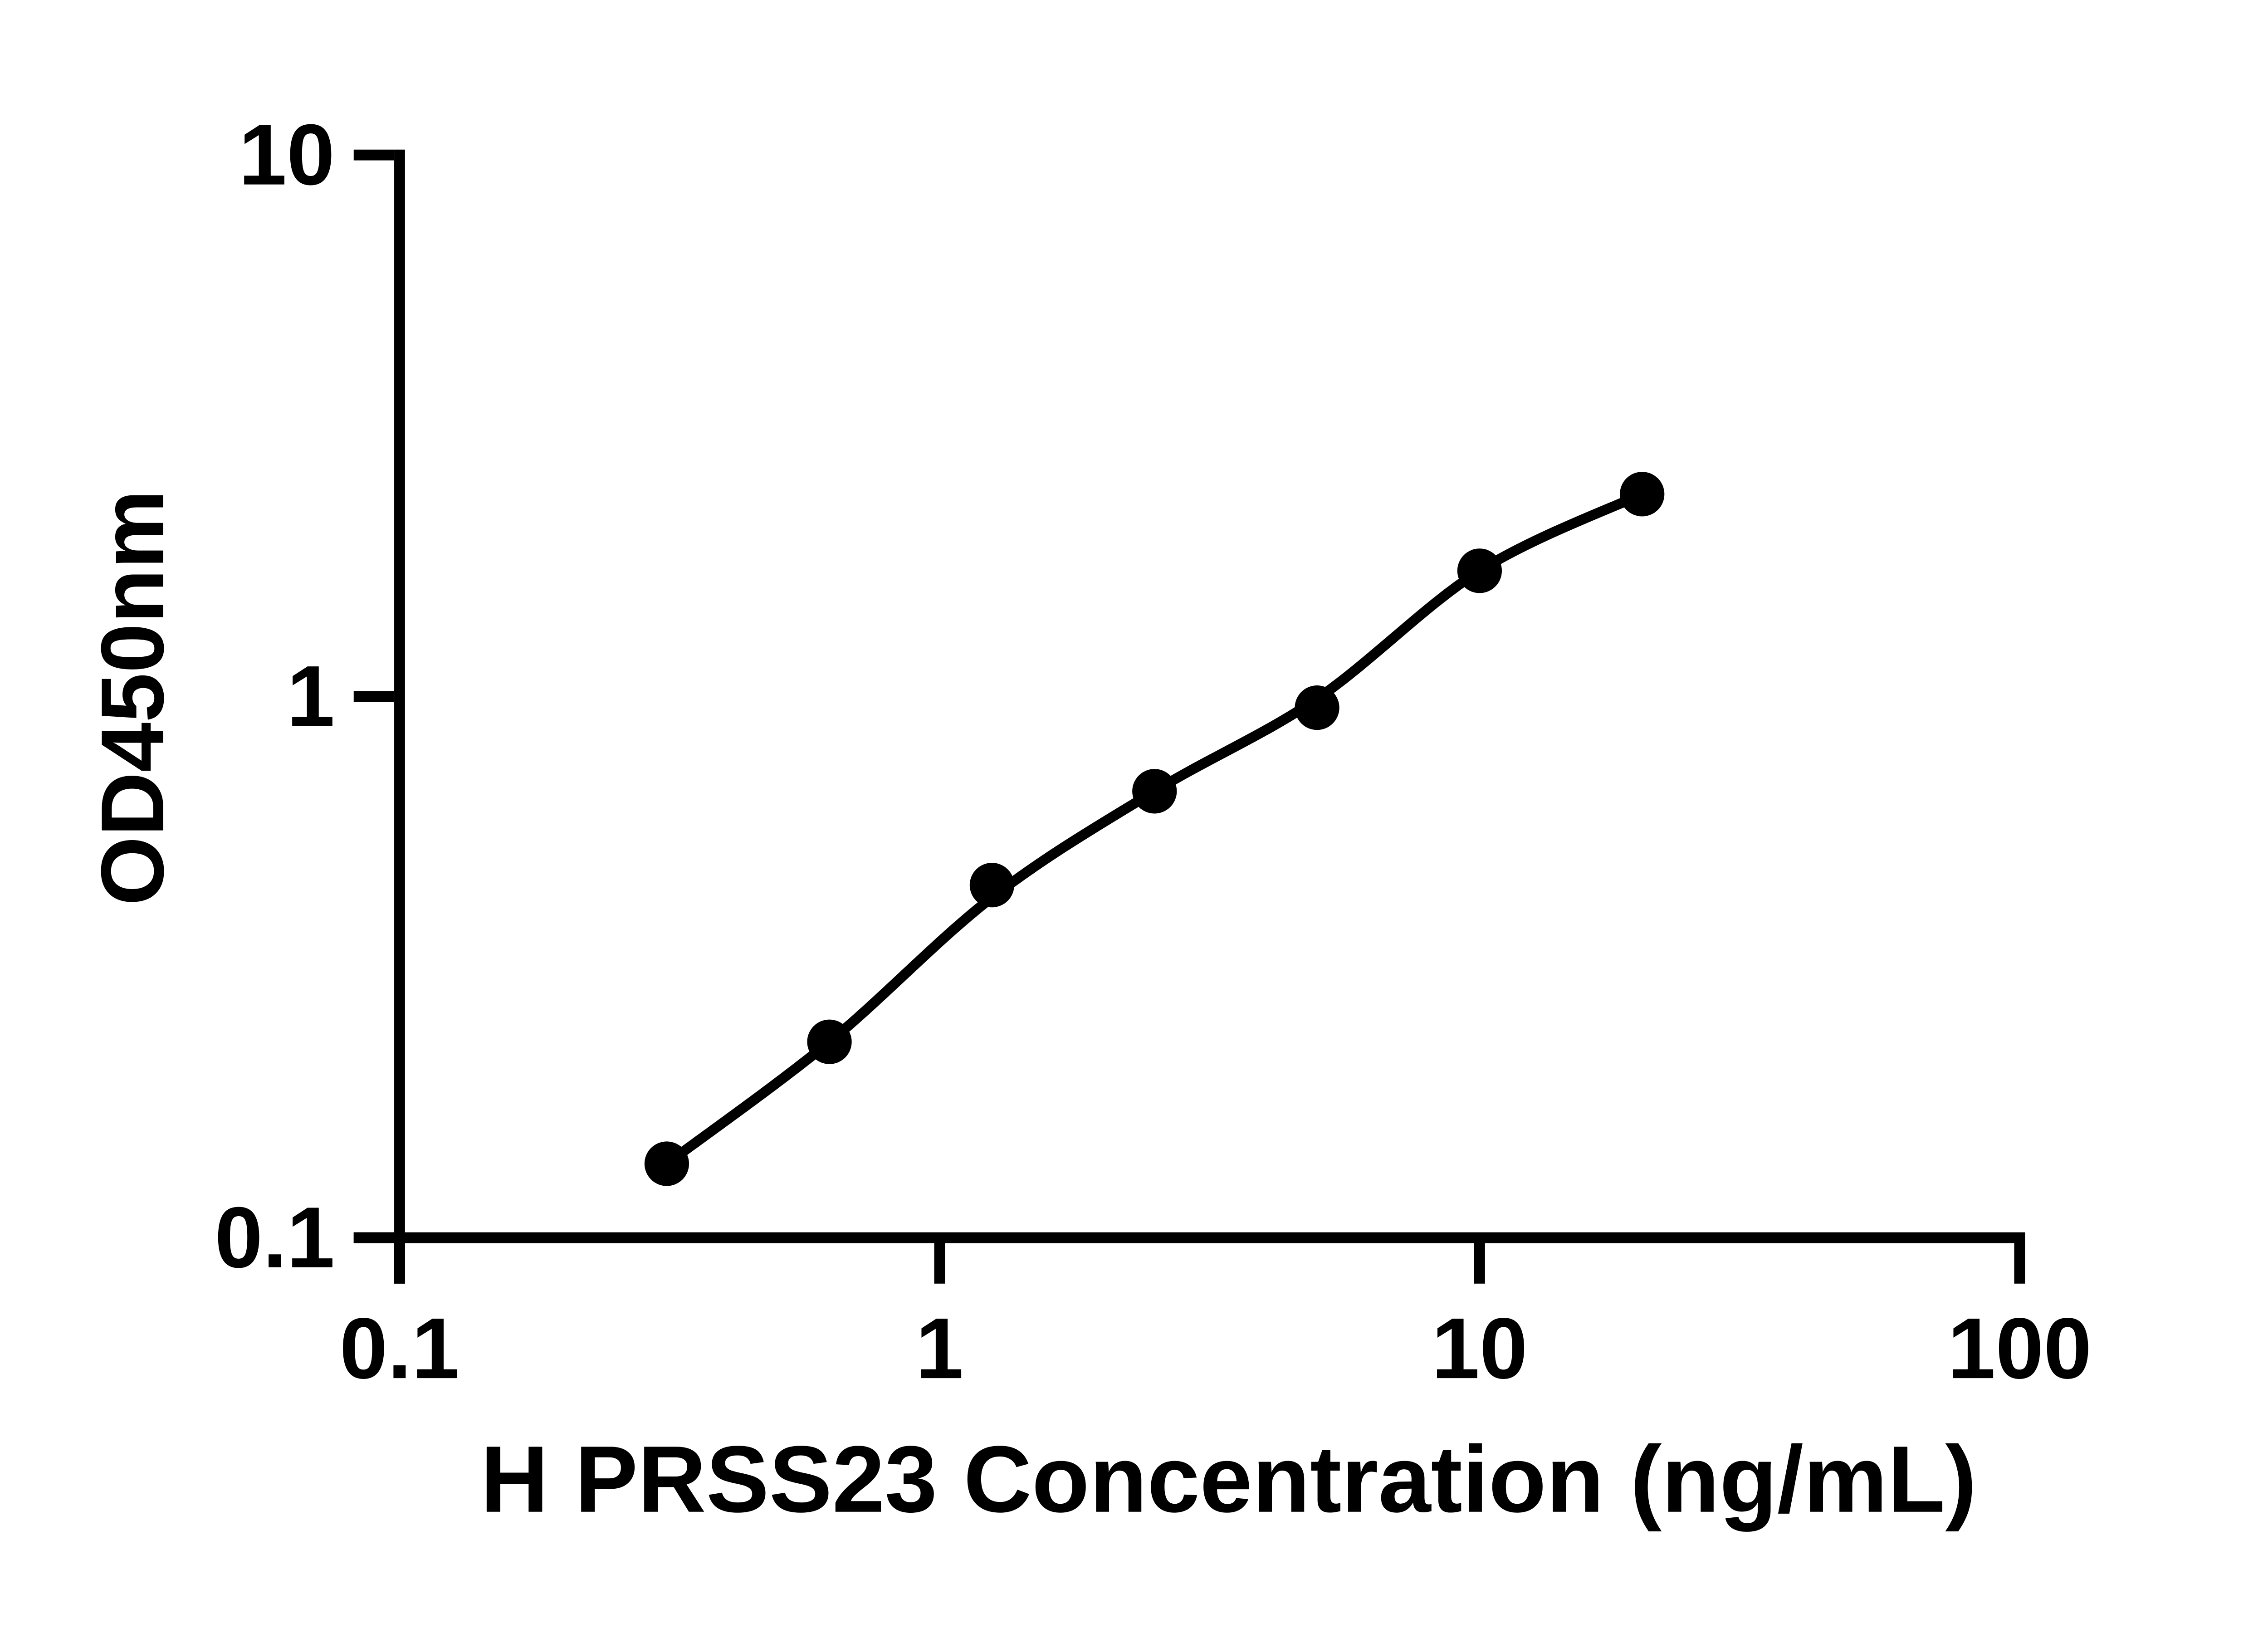 The image size is (2268, 1633). I want to click on y-axis-line, so click(400, 716).